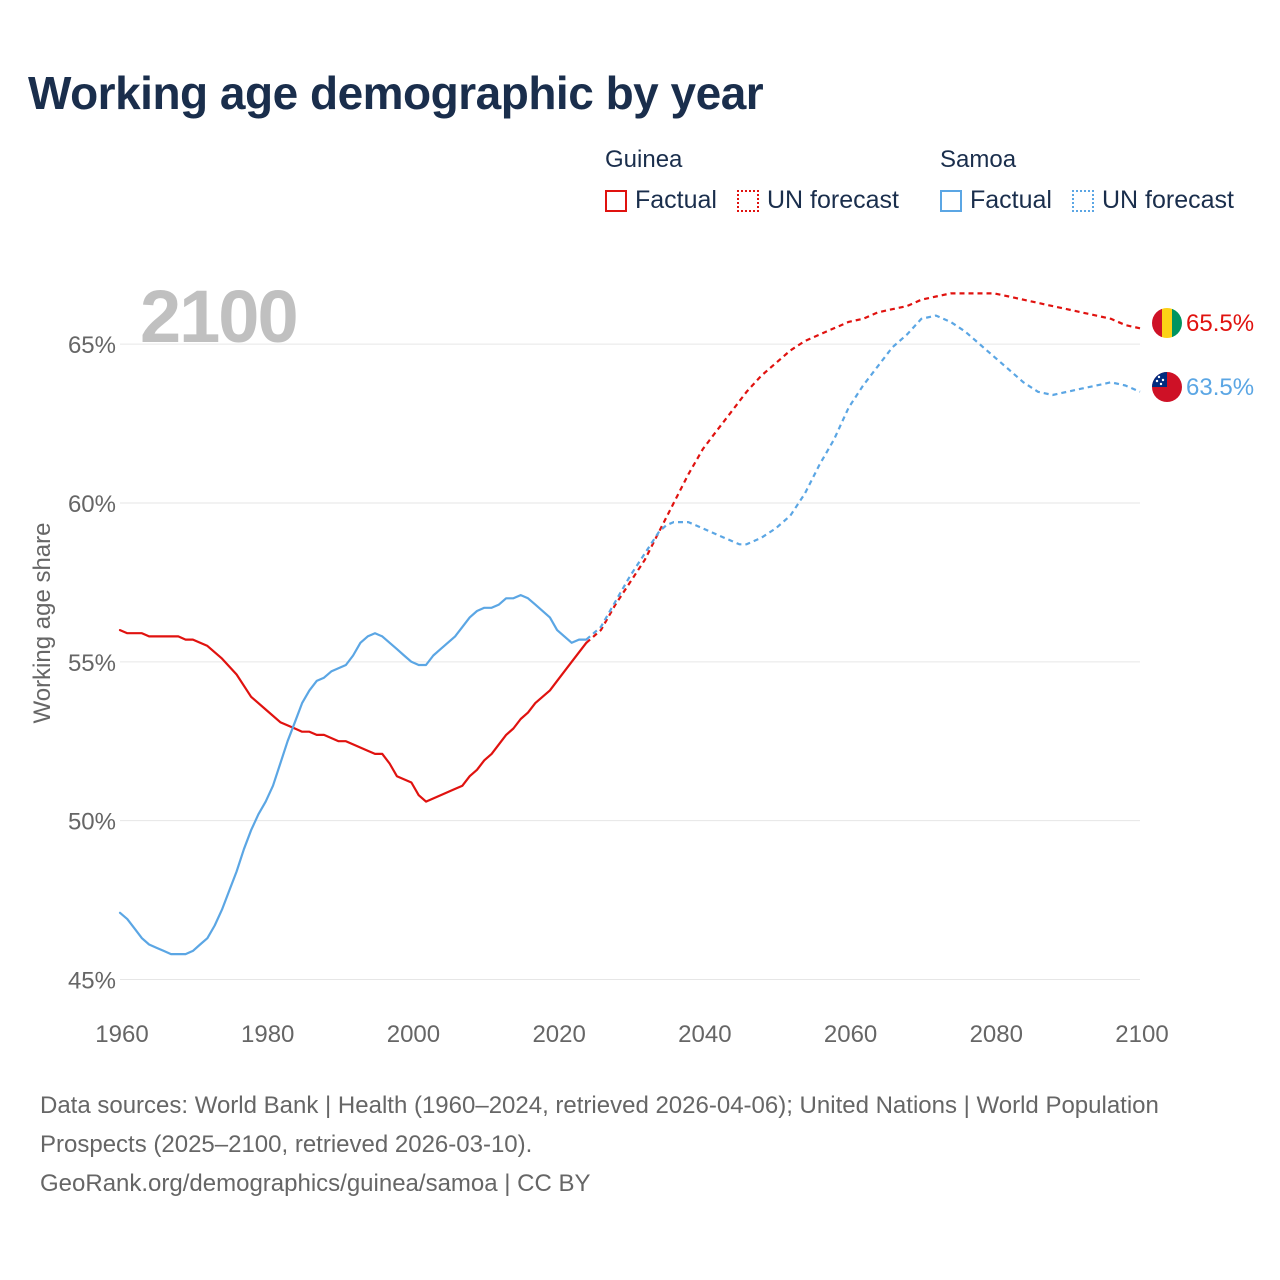 This screenshot has width=1280, height=1280. I want to click on y-tick-label: 65%, so click(92, 345).